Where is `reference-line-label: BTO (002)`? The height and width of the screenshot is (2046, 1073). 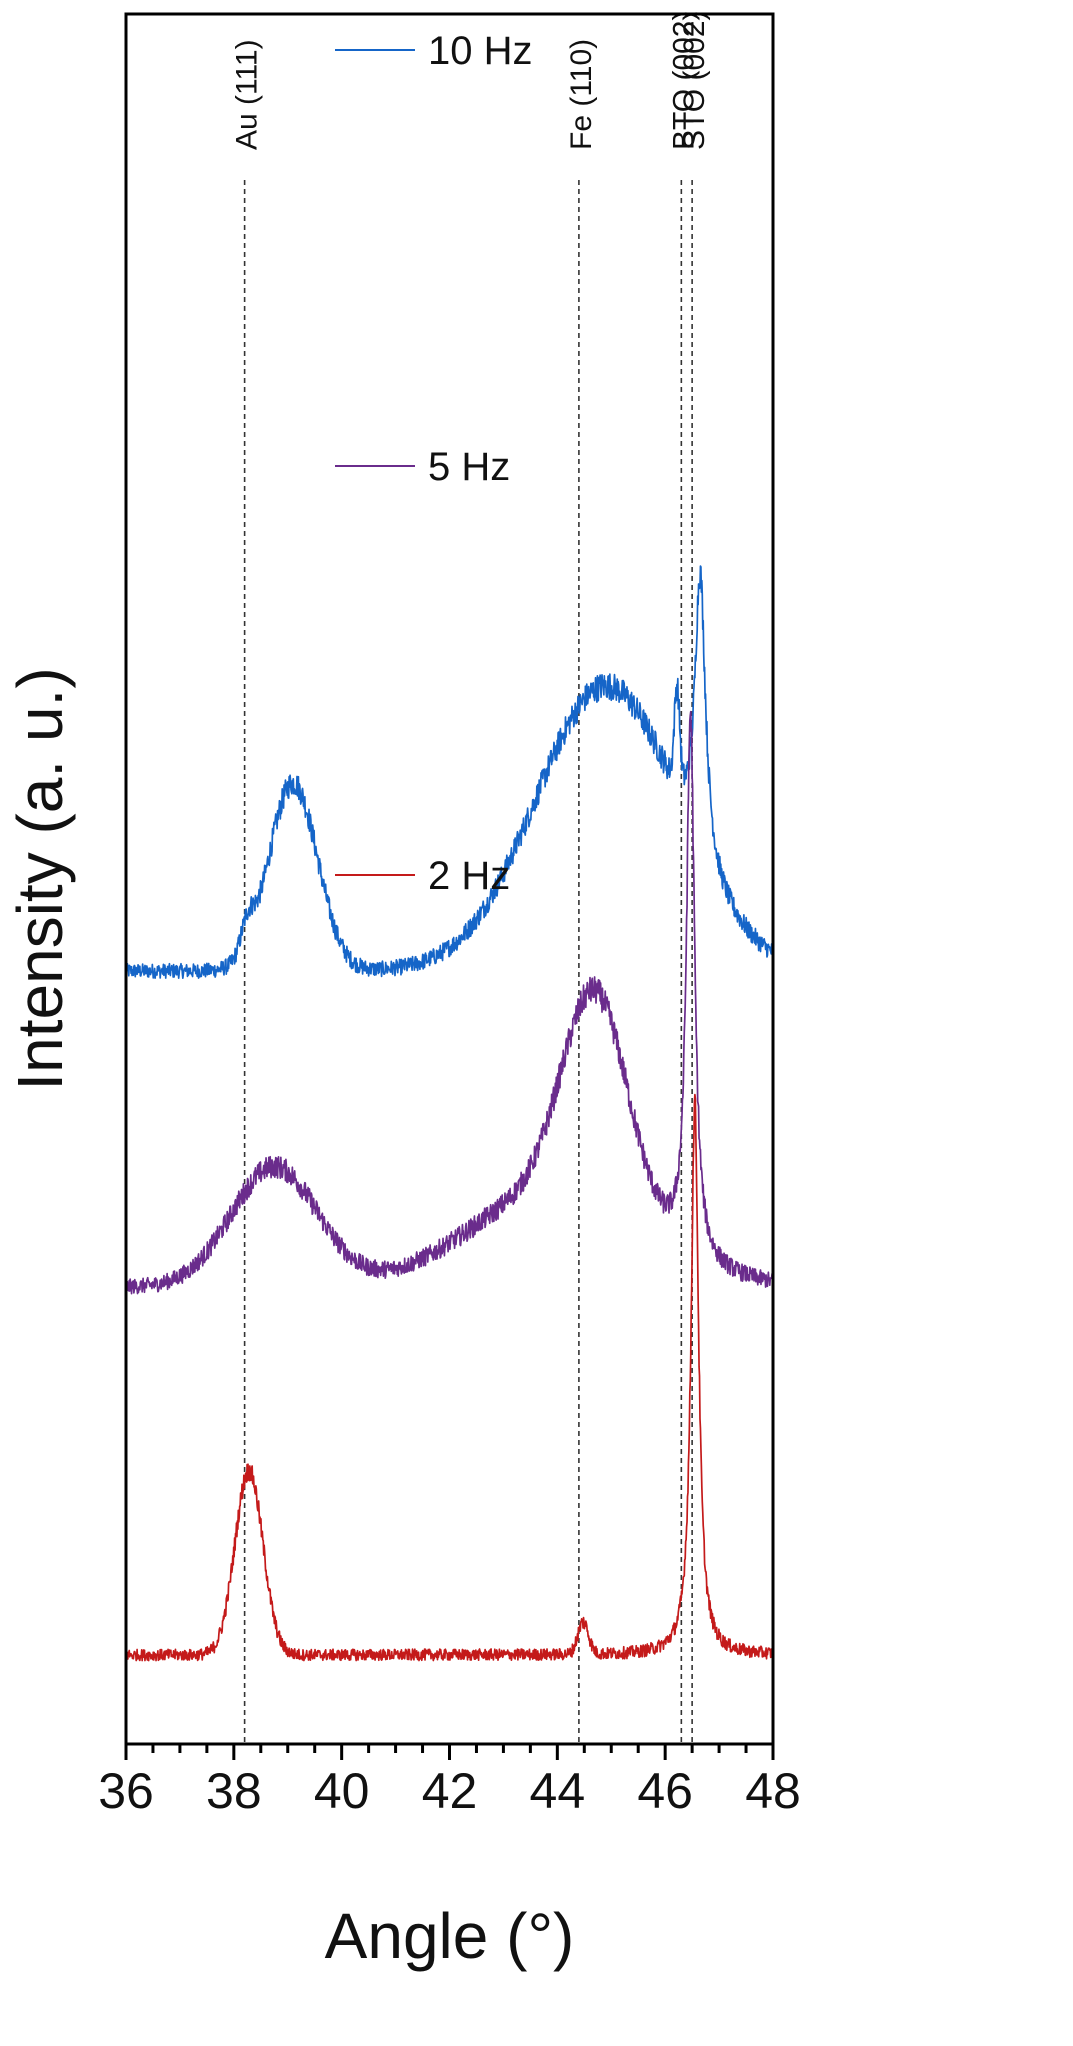
reference-line-label: BTO (002) is located at coordinates (683, 81).